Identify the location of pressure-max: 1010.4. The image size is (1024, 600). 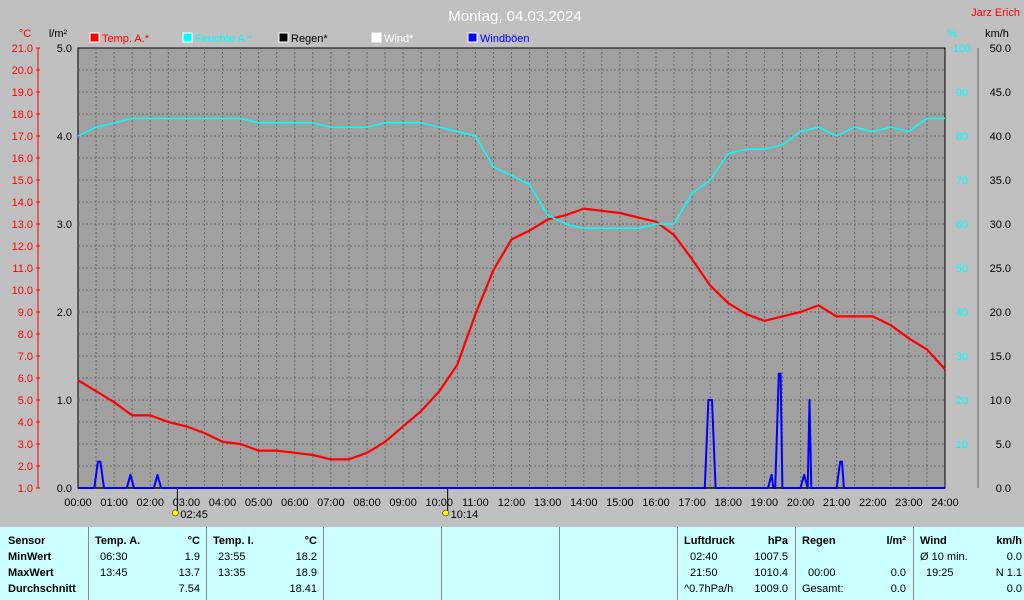
(771, 573).